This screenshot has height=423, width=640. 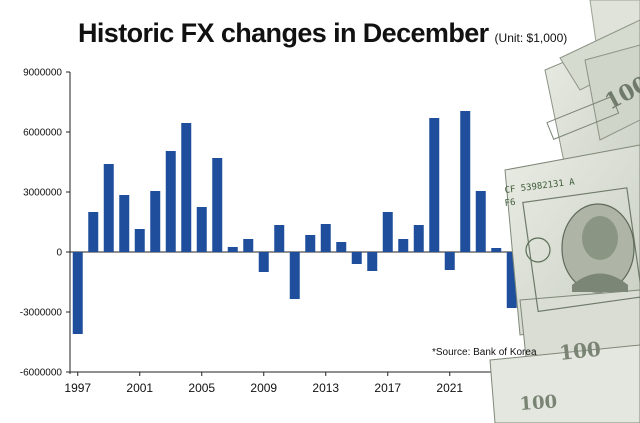 What do you see at coordinates (139, 240) in the screenshot?
I see `bar-2001` at bounding box center [139, 240].